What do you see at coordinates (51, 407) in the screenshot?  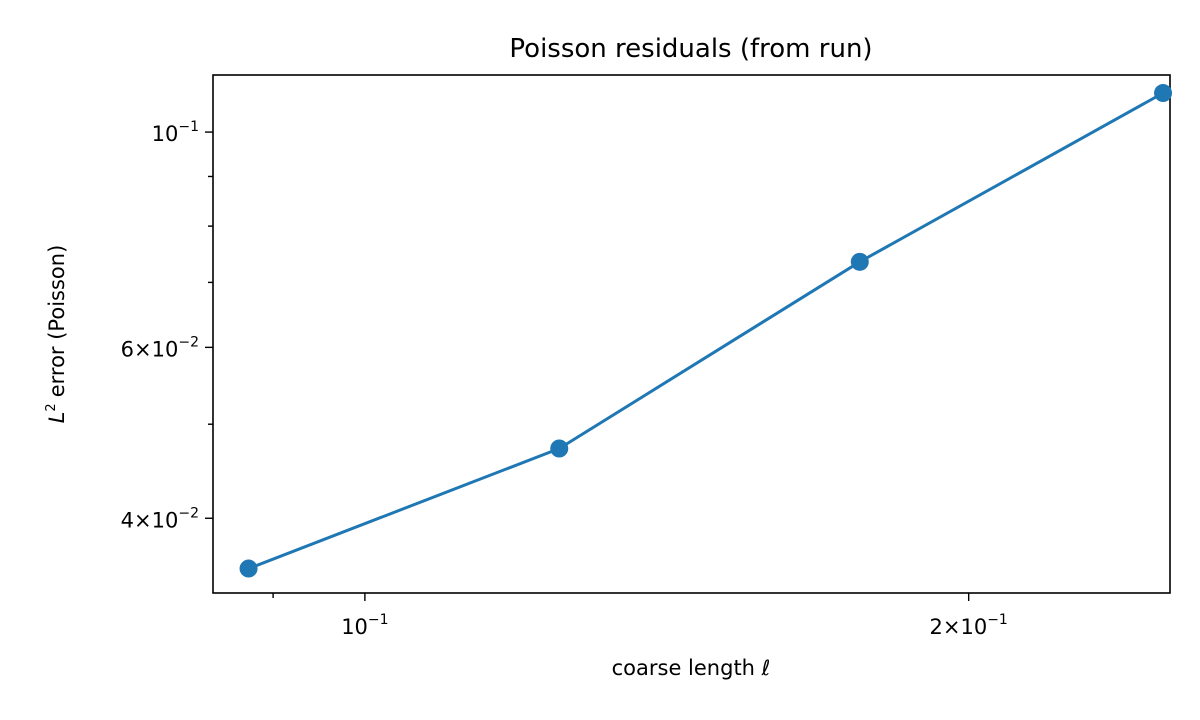 I see `y-axis-label-exponent: 2` at bounding box center [51, 407].